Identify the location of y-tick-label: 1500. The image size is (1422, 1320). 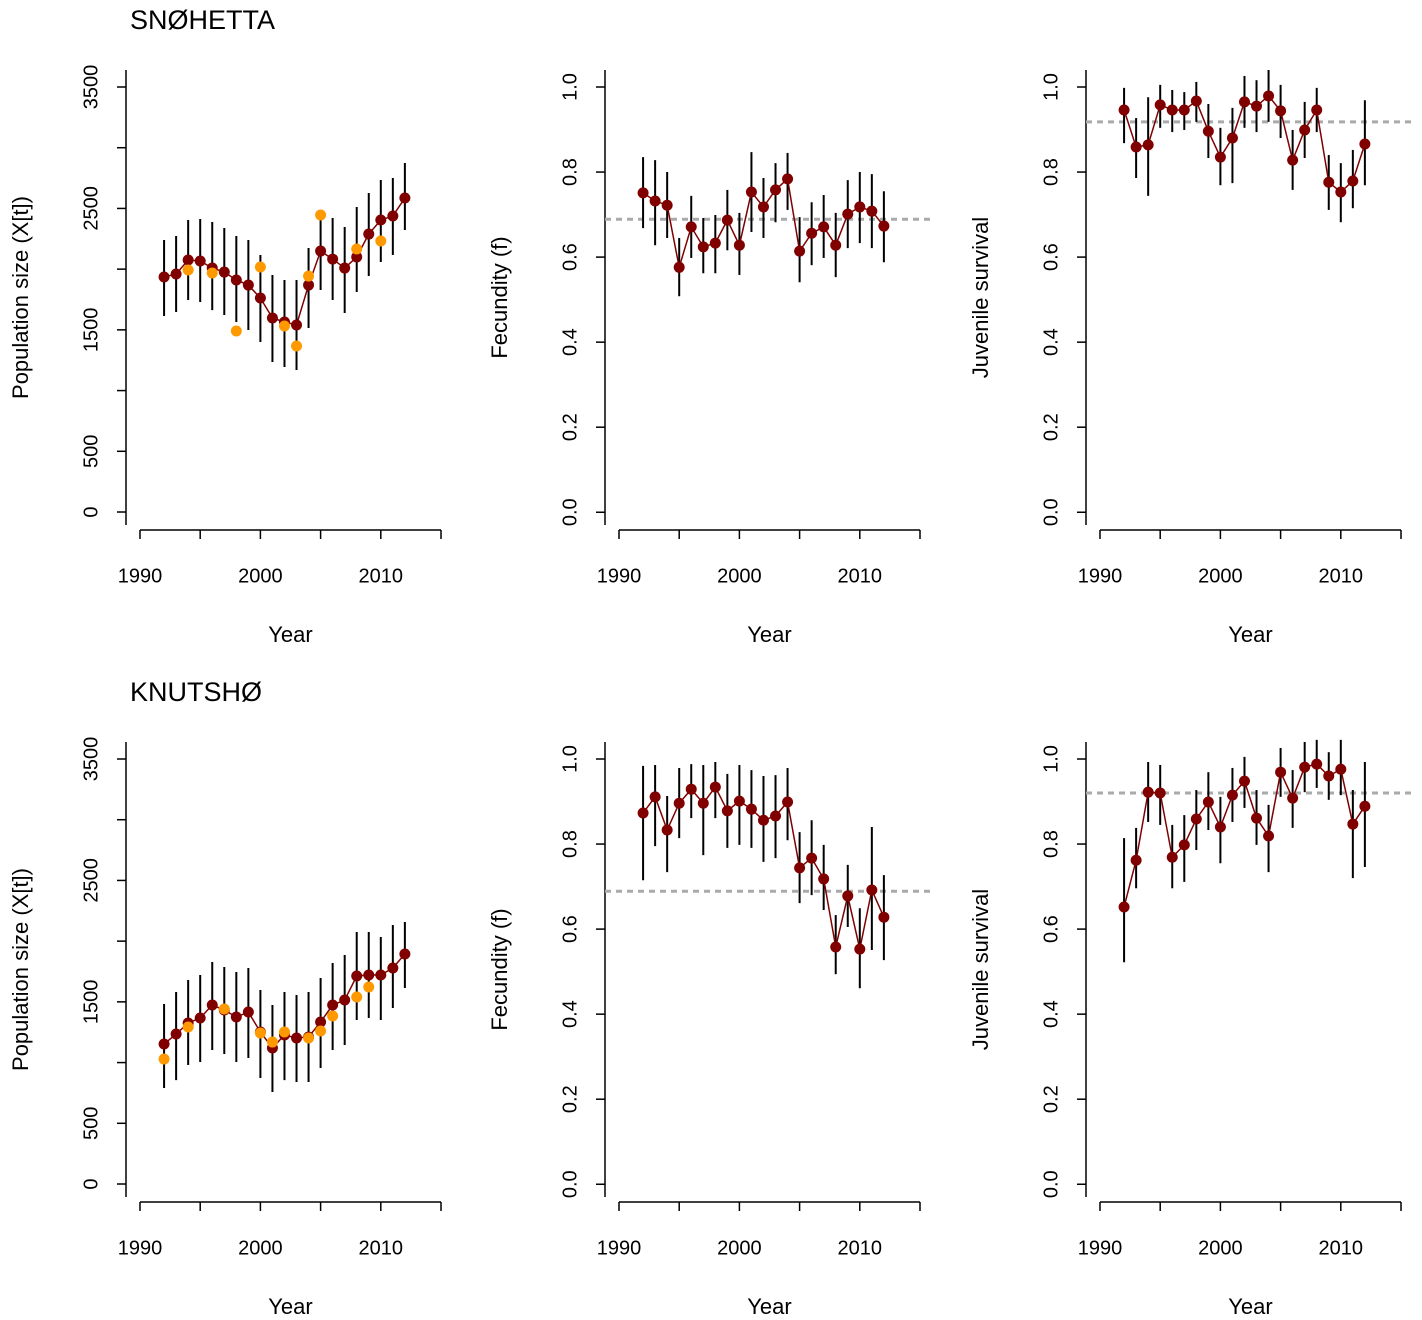
(91, 330).